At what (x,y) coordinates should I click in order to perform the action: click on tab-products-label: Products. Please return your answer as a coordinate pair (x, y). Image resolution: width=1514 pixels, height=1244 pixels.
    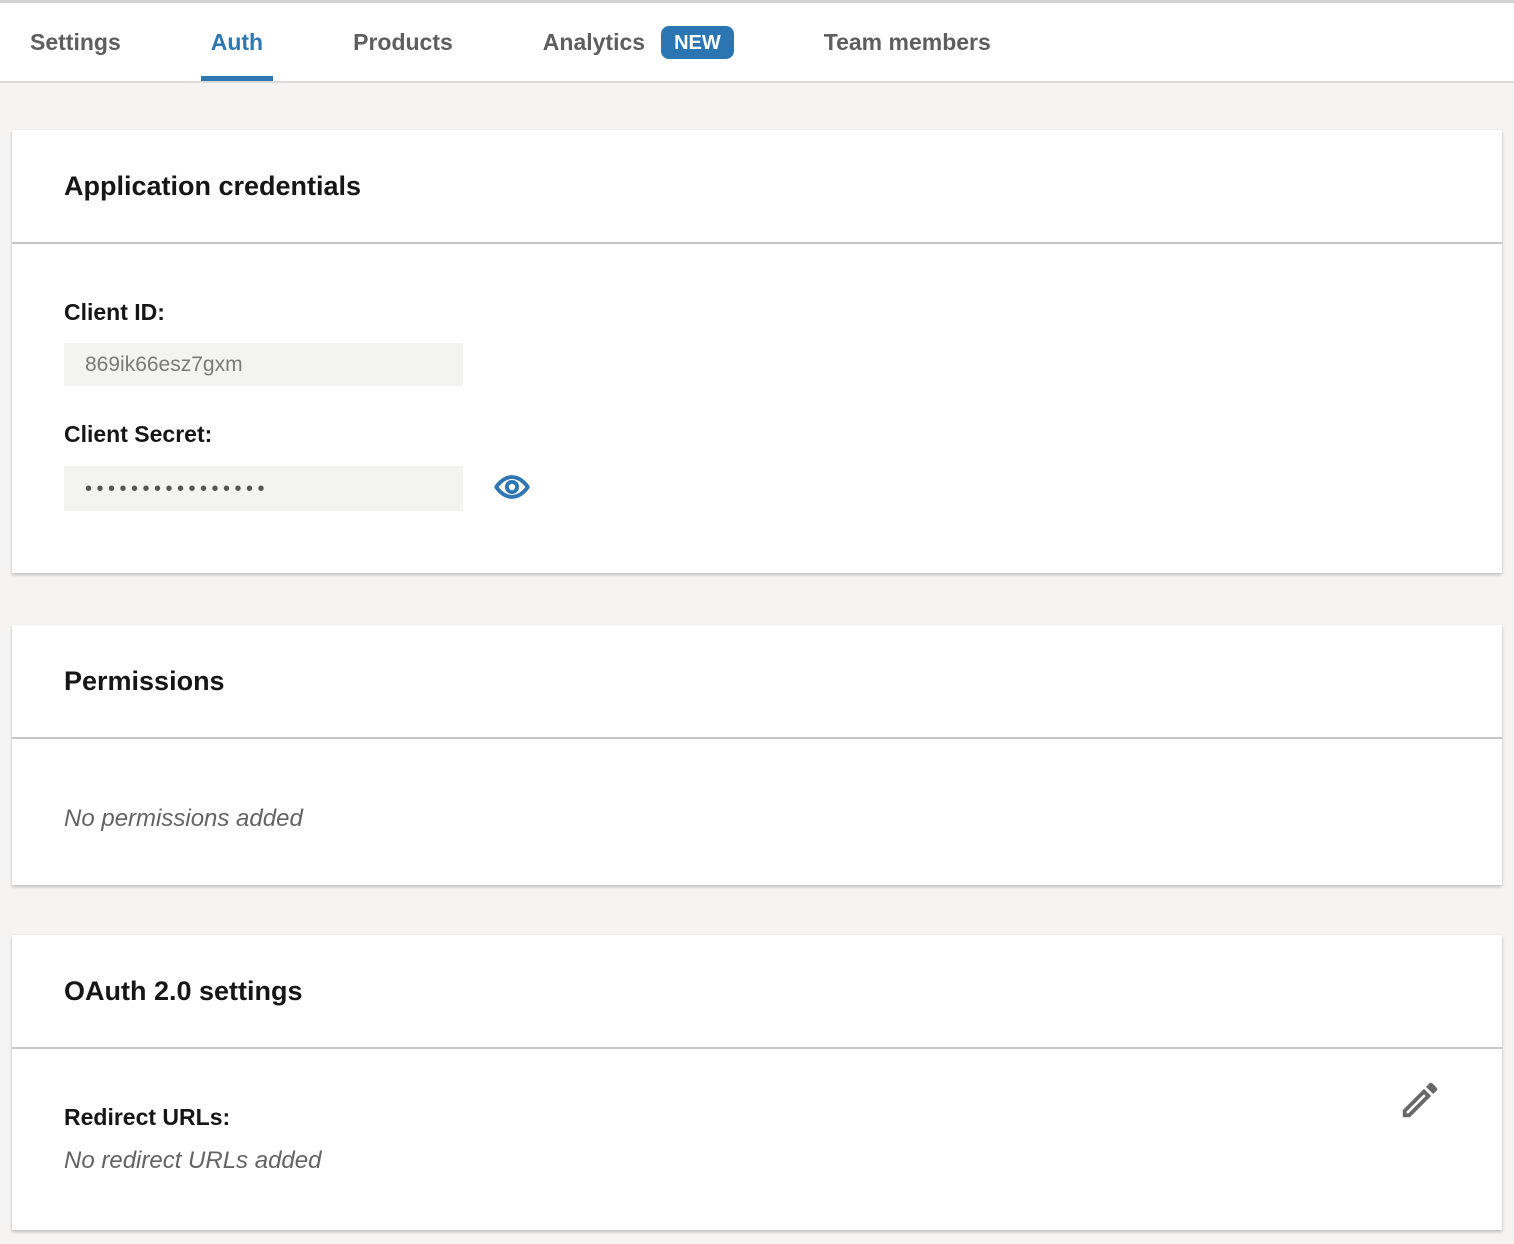
    Looking at the image, I should click on (403, 41).